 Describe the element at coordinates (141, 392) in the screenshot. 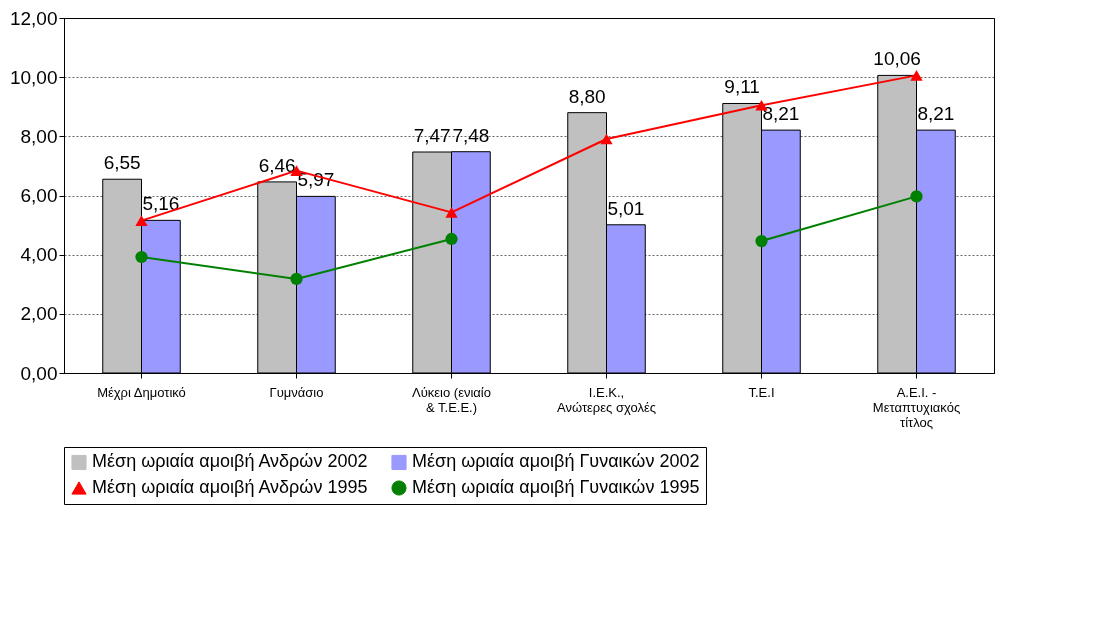

I see `x-tick-label: Μέχρι Δημοτικό` at that location.